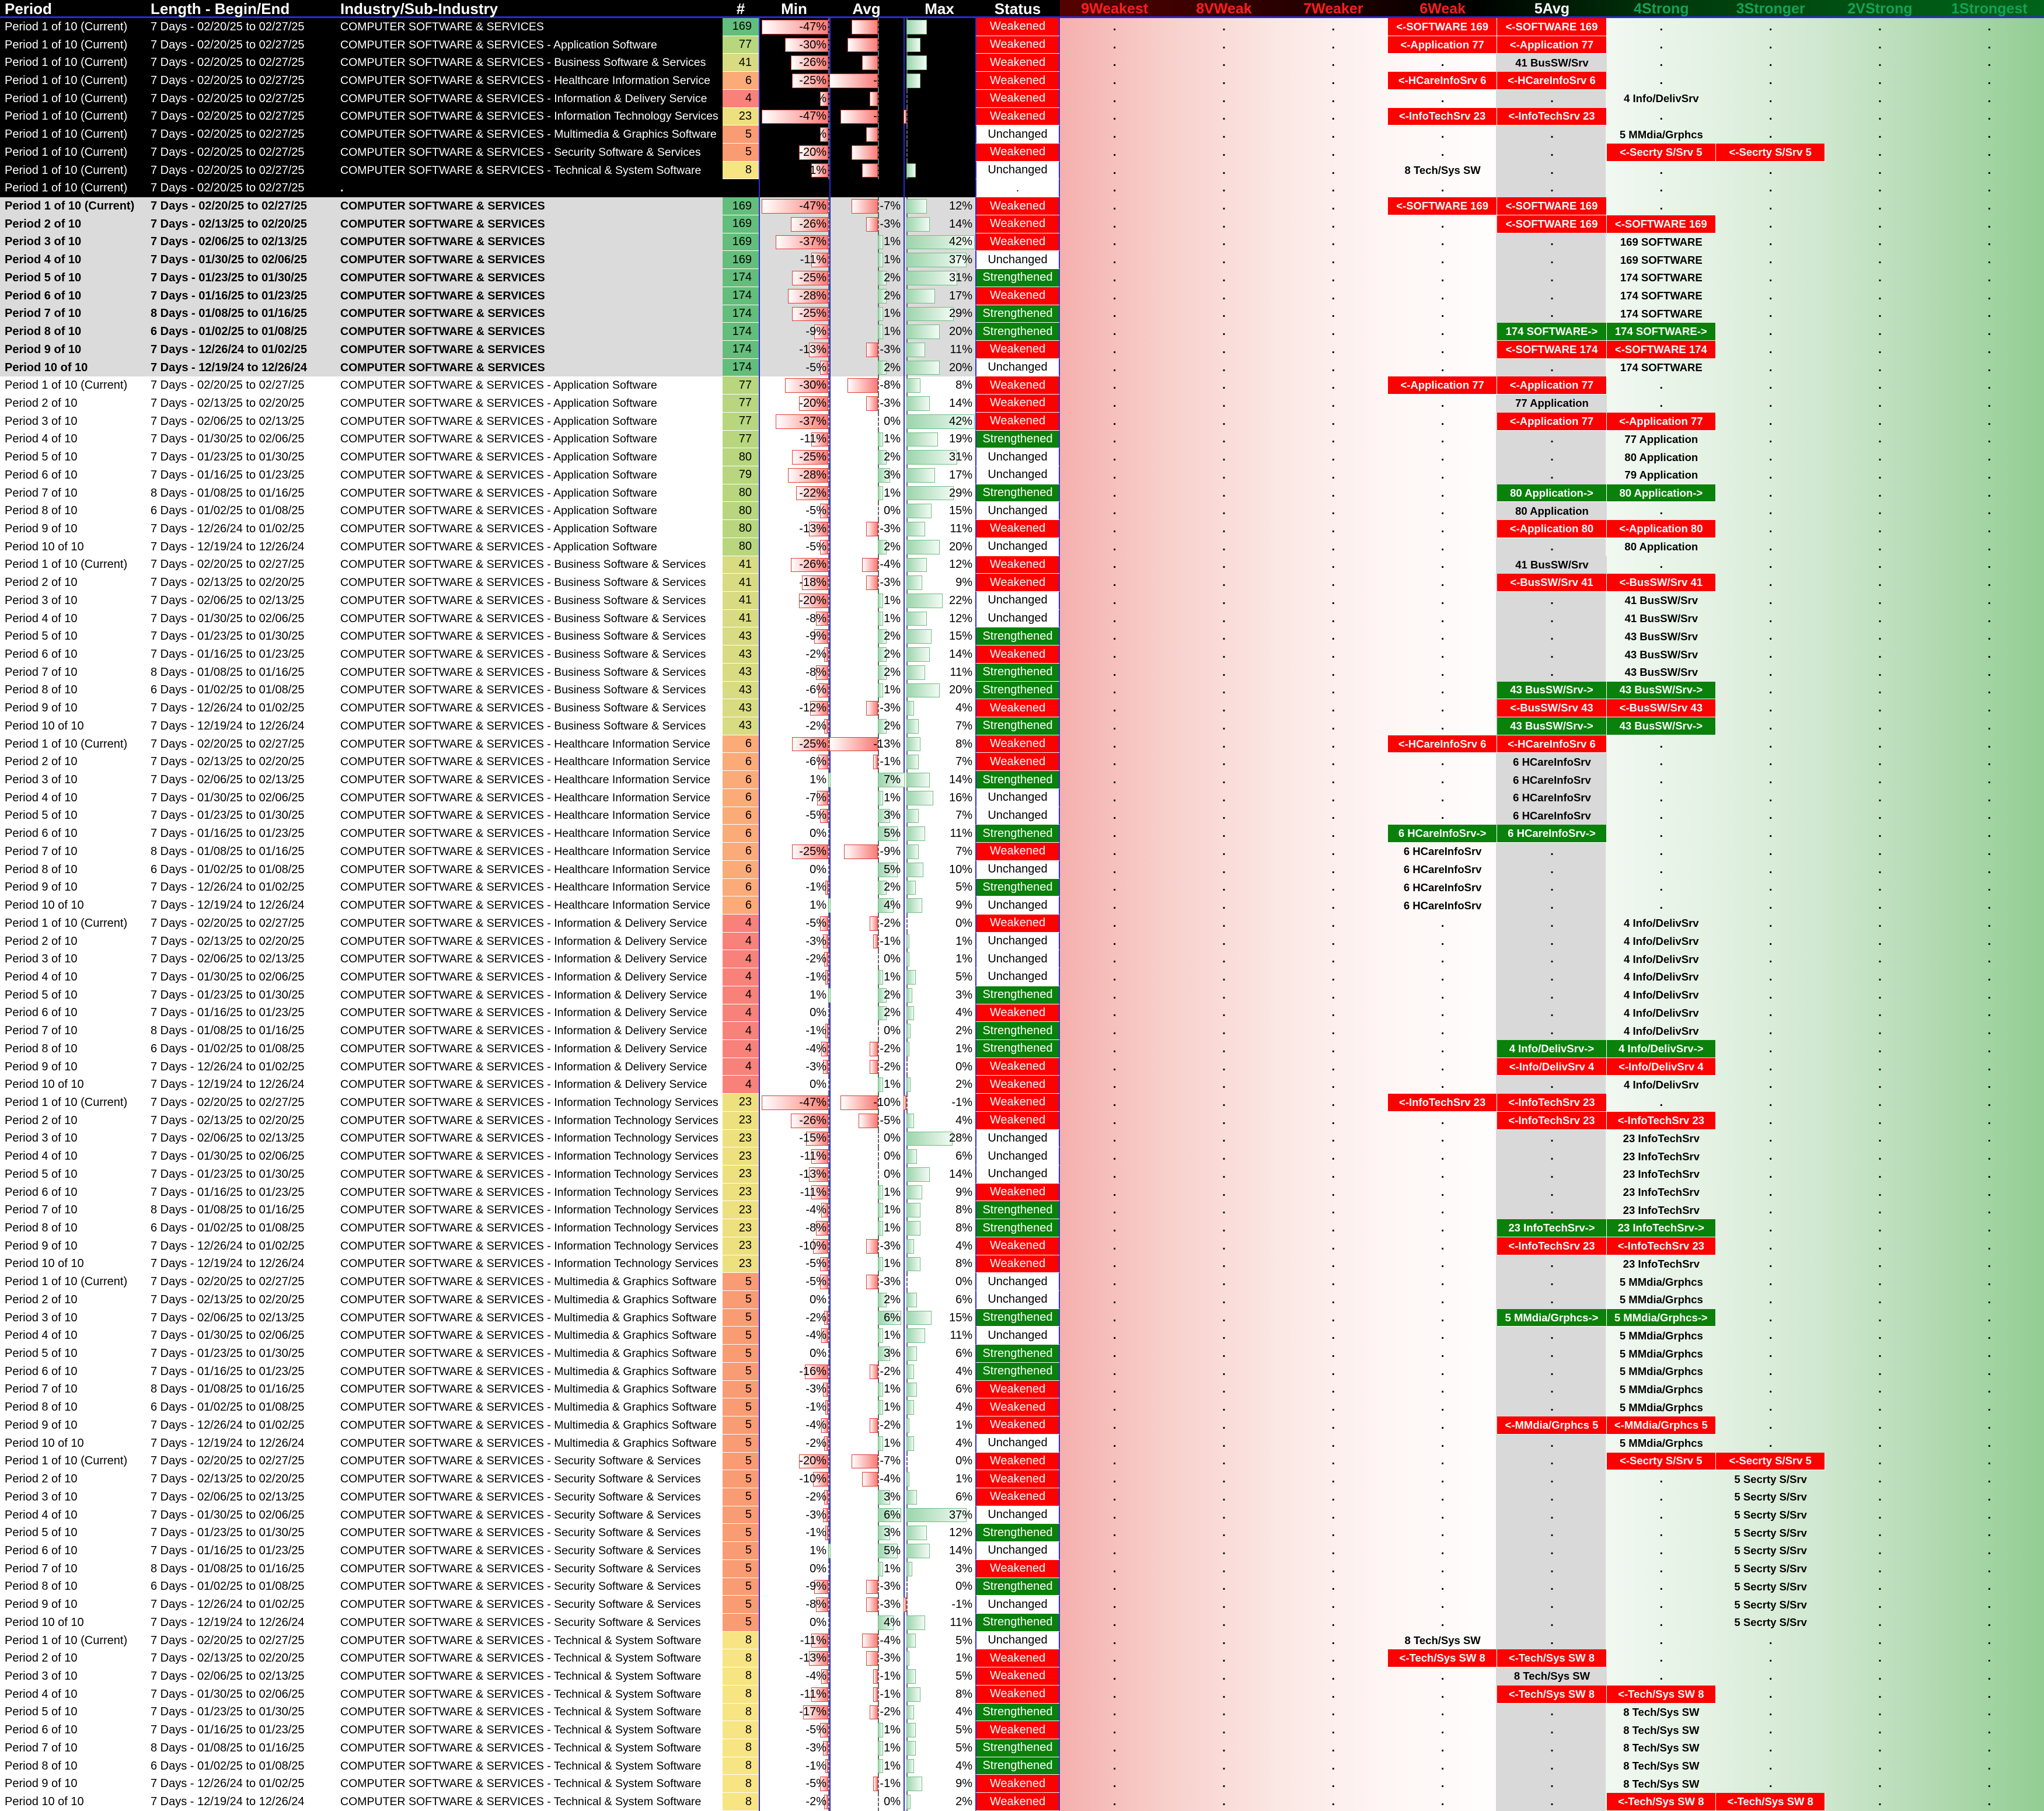 This screenshot has height=1811, width=2044. What do you see at coordinates (42, 1156) in the screenshot?
I see `cell-period: Period 4 of 10` at bounding box center [42, 1156].